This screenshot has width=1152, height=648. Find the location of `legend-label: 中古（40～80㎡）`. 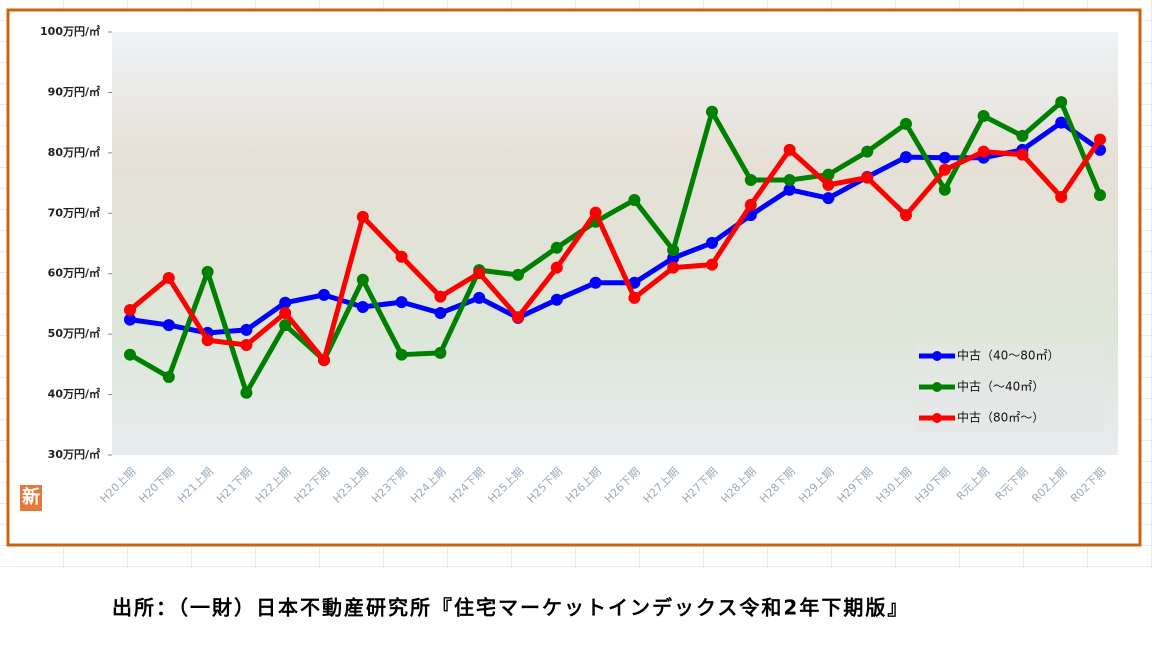

legend-label: 中古（40～80㎡） is located at coordinates (1008, 355).